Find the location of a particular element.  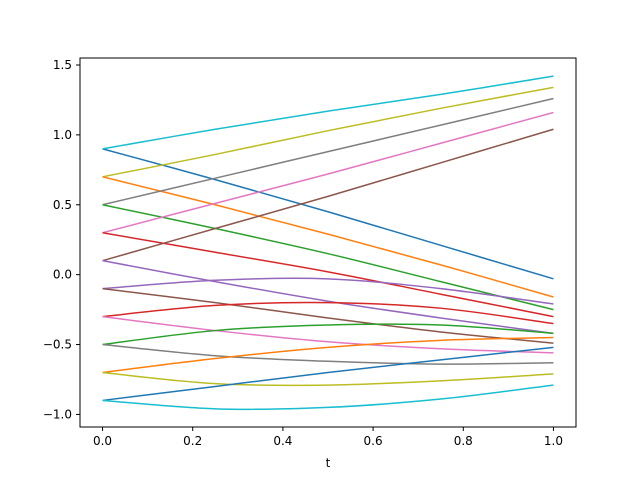

y-tick-label: 0.0 is located at coordinates (62, 275).